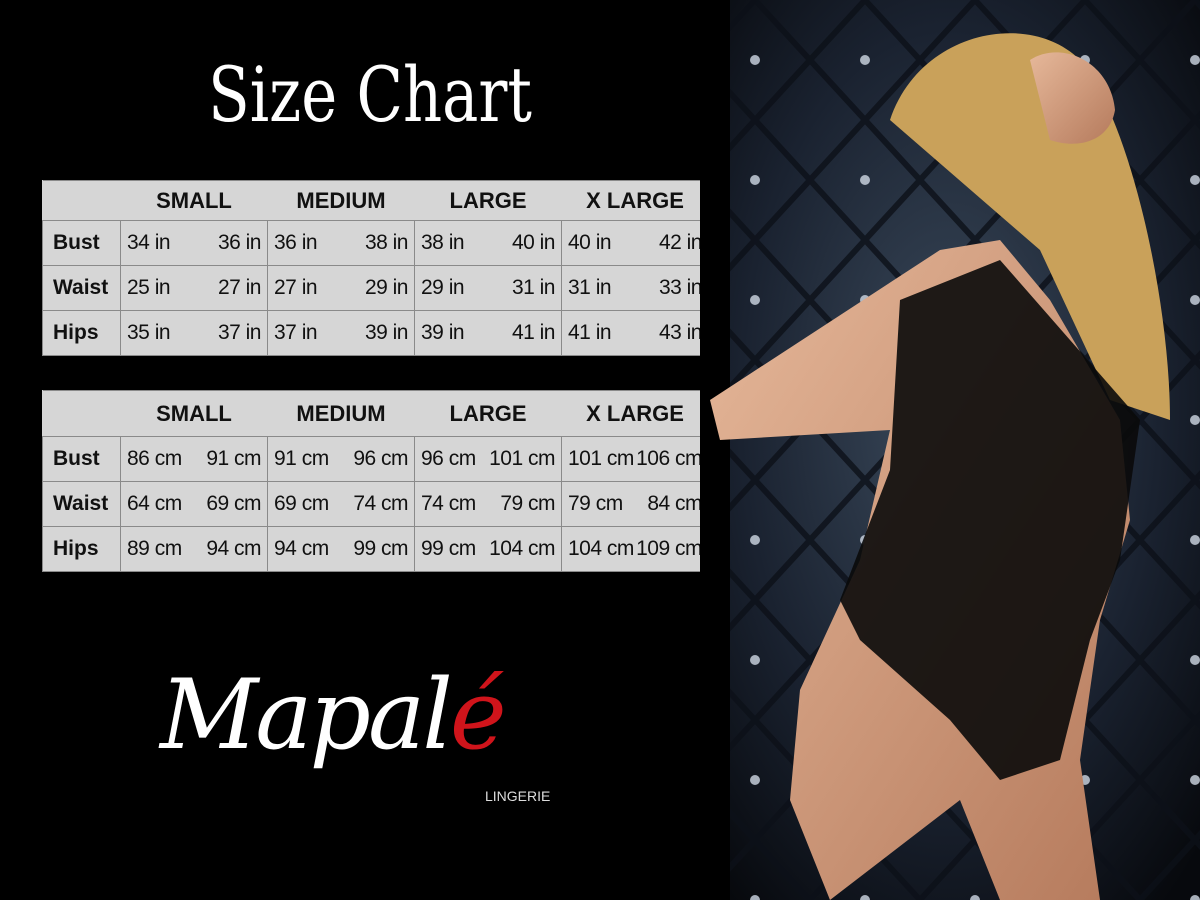  I want to click on min-value: 91 cm, so click(301, 458).